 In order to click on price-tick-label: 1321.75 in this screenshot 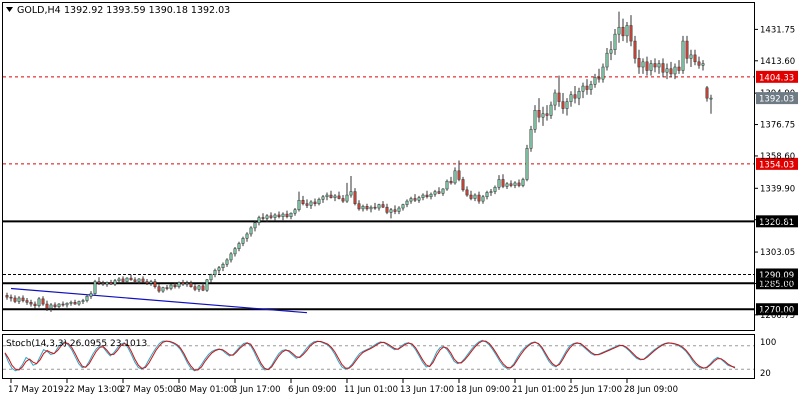, I will do `click(777, 221)`.